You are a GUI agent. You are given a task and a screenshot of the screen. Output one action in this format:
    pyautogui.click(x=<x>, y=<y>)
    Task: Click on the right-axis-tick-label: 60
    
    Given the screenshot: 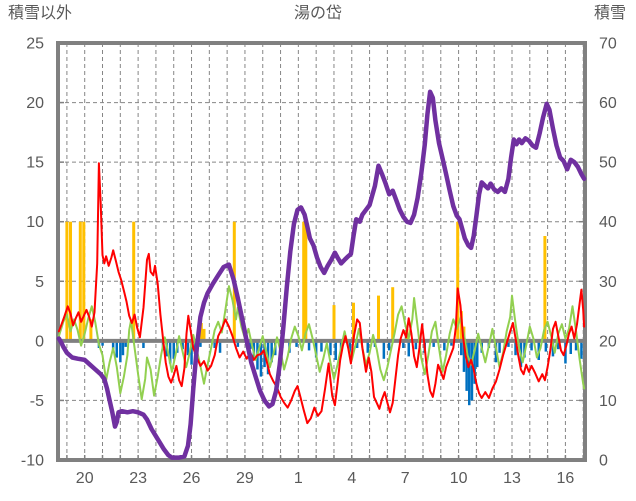 What is the action you would take?
    pyautogui.click(x=608, y=103)
    